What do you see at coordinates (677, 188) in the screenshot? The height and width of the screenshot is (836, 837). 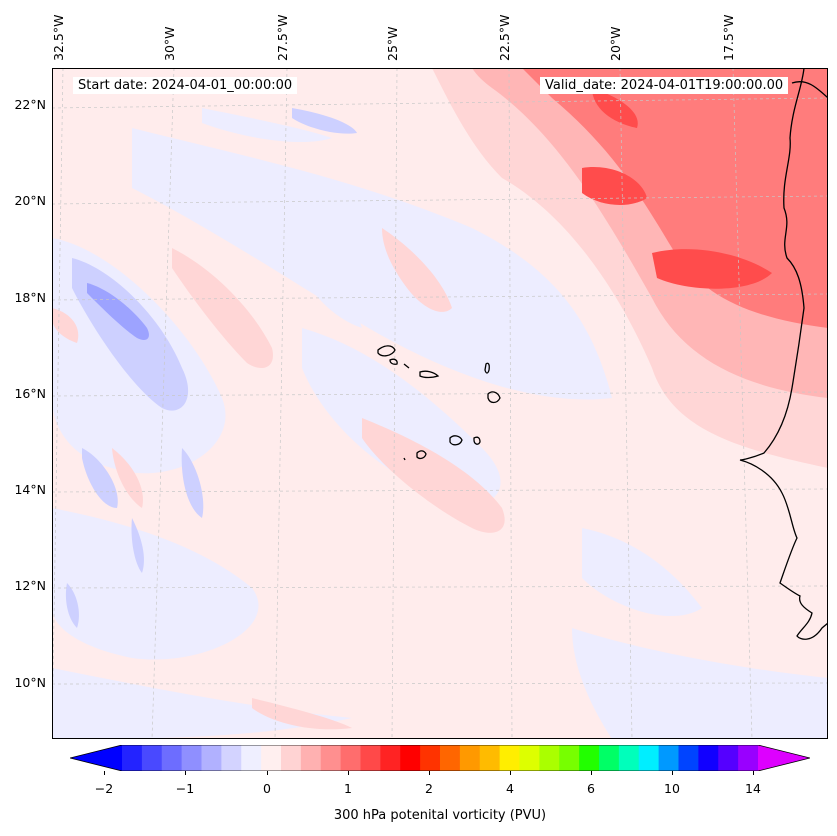 I see `pos-max-regions` at bounding box center [677, 188].